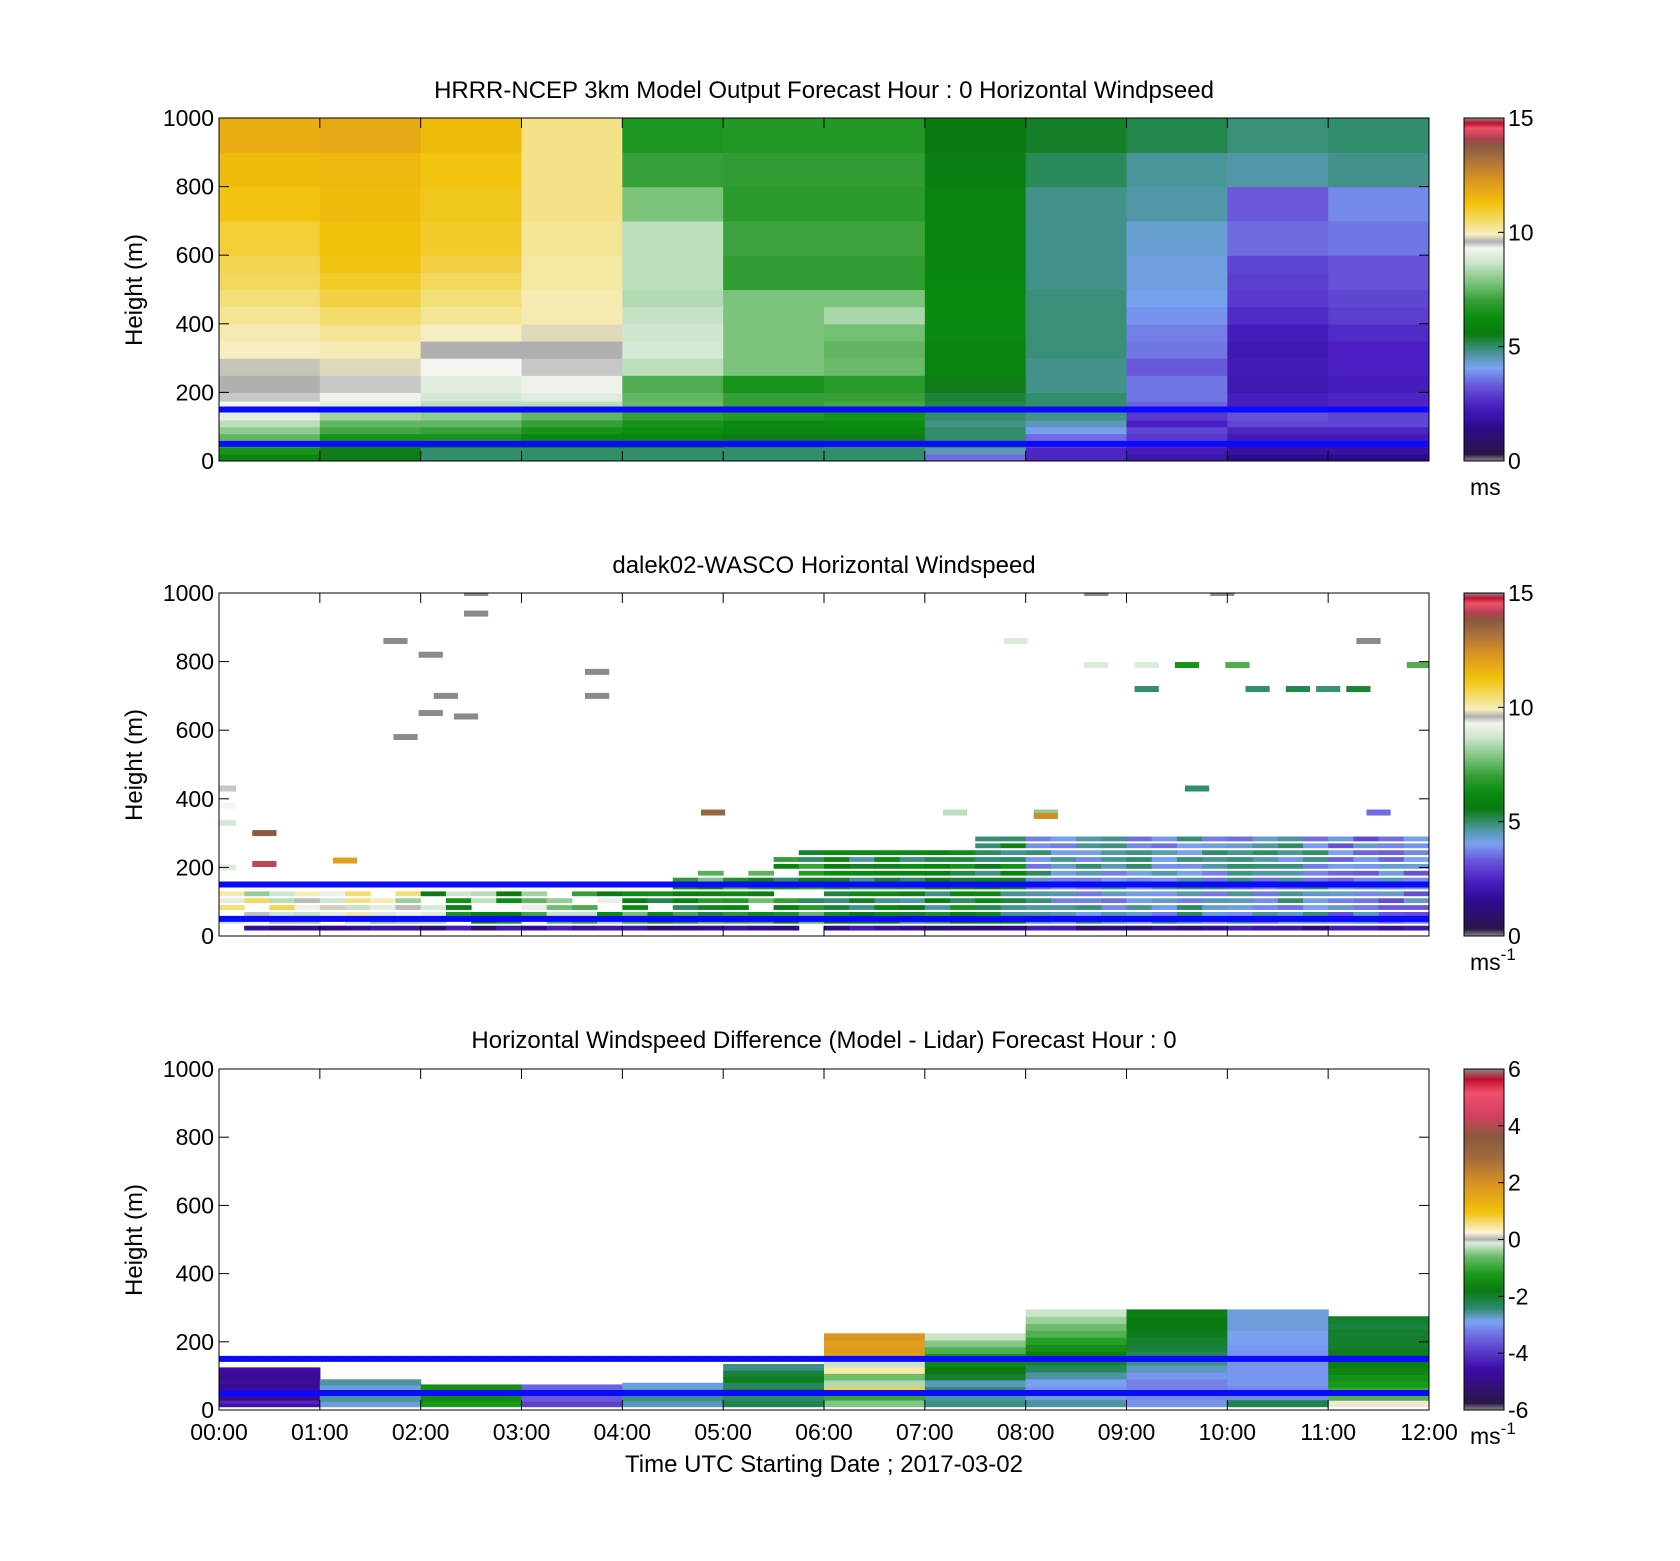 This screenshot has height=1561, width=1680. I want to click on x-tick-label: 01:00, so click(320, 1432).